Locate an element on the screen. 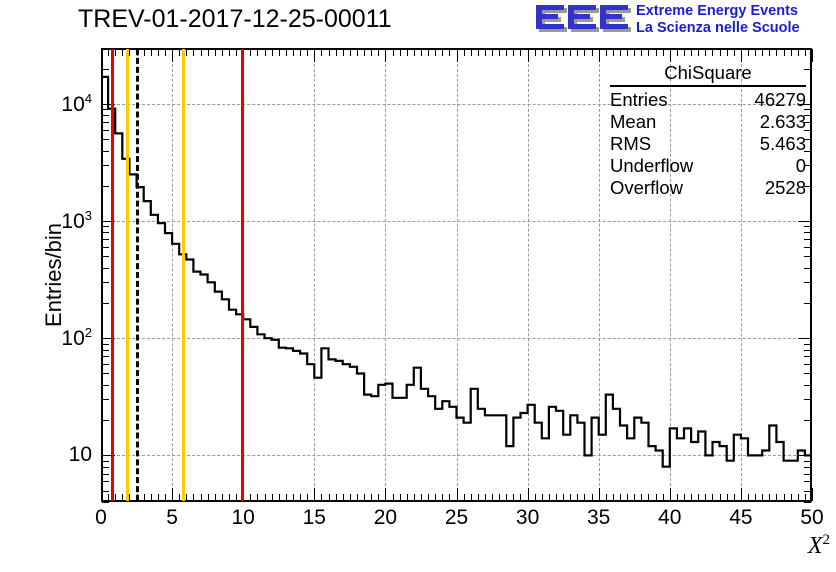  stats-row-key: RMS is located at coordinates (631, 143).